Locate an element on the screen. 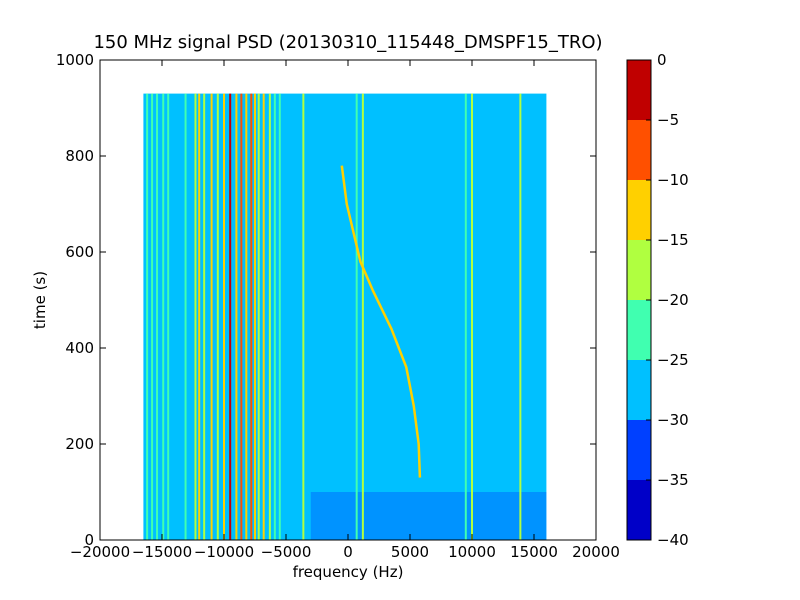 This screenshot has width=800, height=600. x-tick-label: −10000 is located at coordinates (224, 552).